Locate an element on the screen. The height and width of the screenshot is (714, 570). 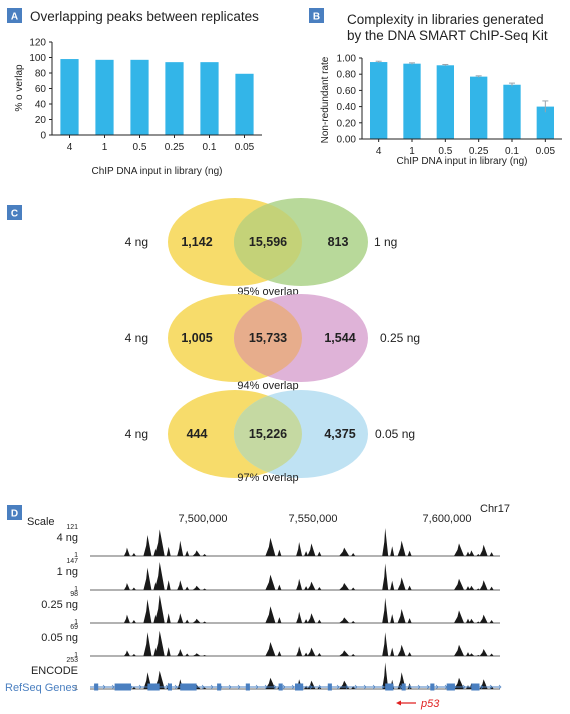
scale-label: Scale is located at coordinates (41, 522).